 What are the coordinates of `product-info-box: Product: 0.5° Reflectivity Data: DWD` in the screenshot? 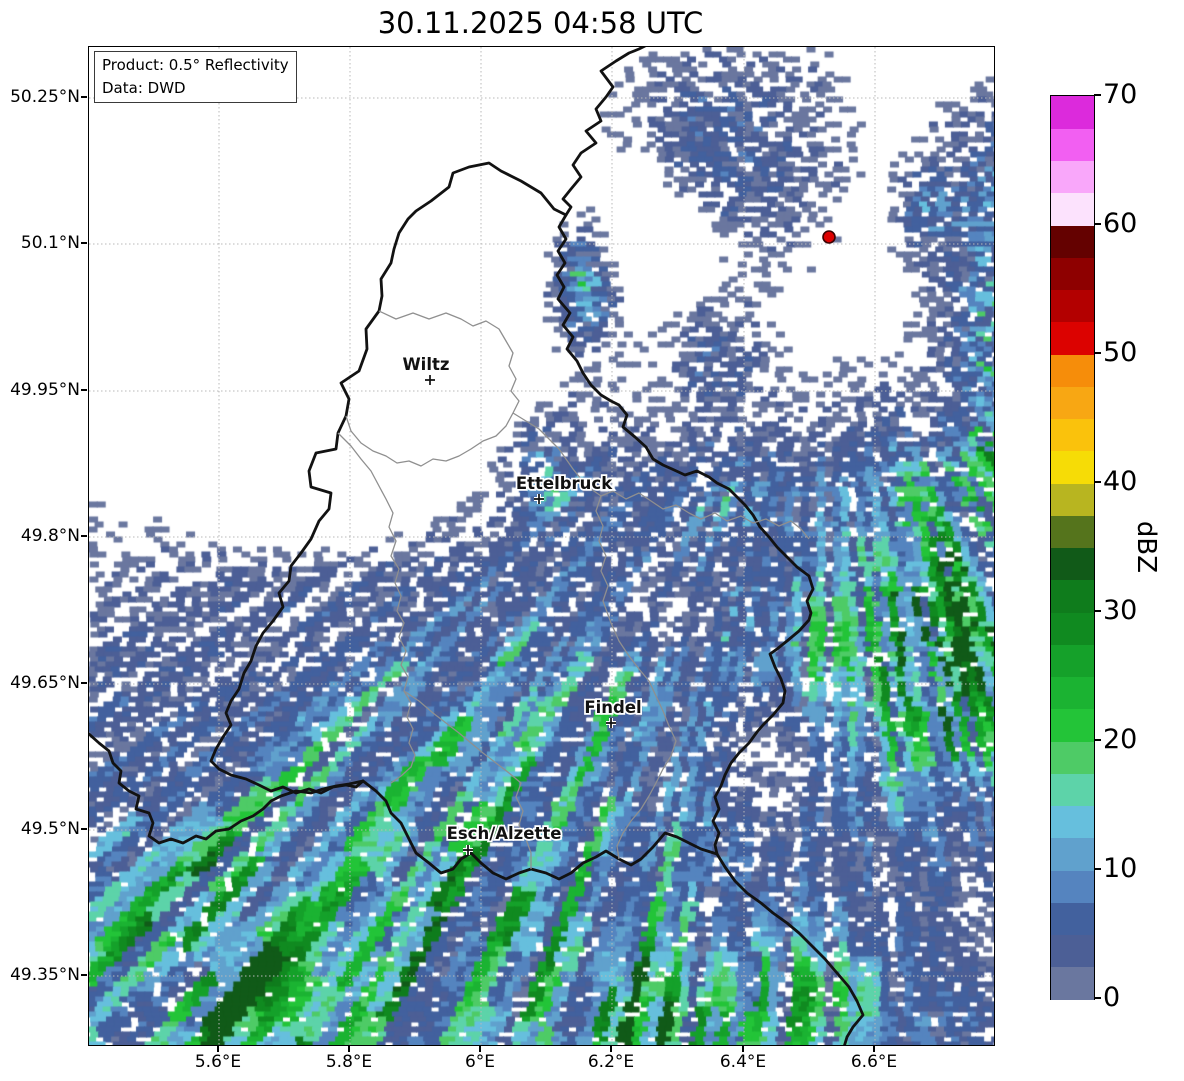 It's located at (195, 77).